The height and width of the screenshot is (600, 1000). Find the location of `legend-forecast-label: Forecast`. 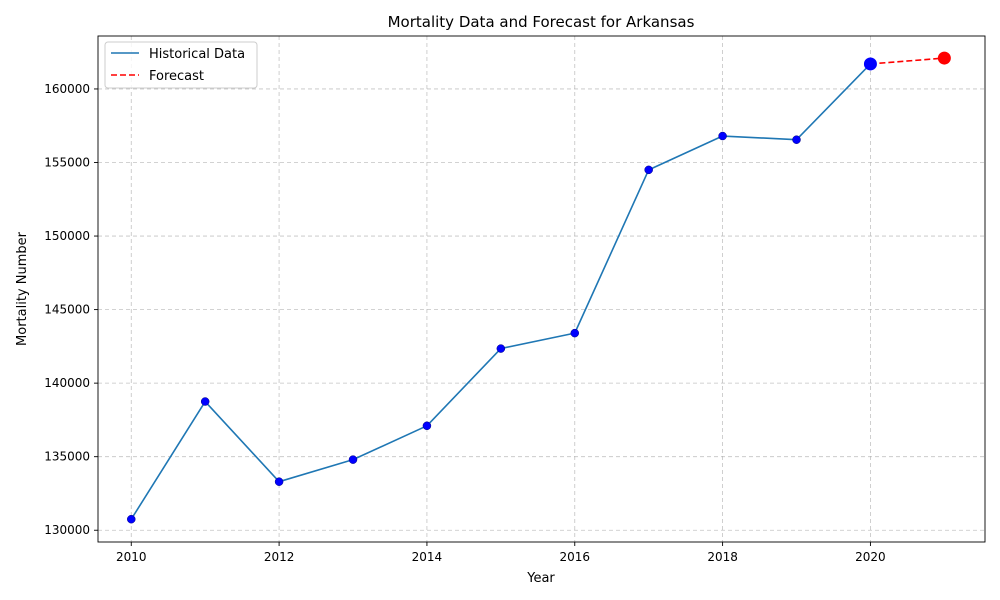

legend-forecast-label: Forecast is located at coordinates (176, 76).